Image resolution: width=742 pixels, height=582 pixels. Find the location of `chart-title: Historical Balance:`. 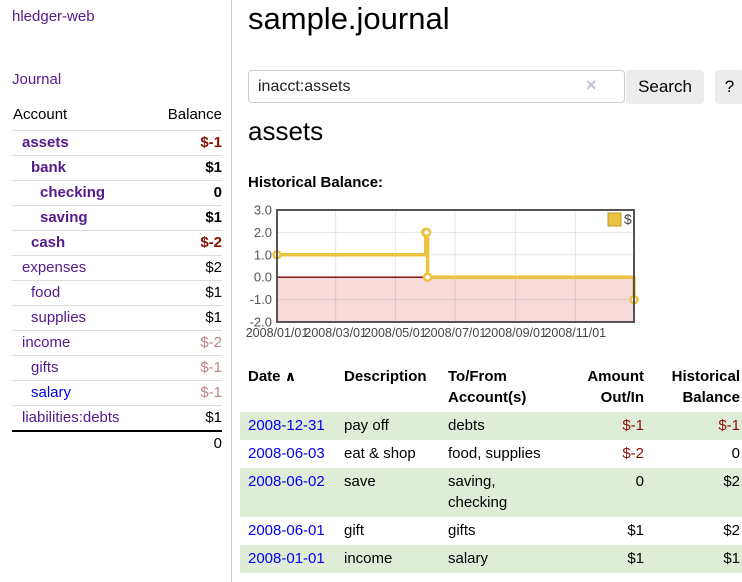

chart-title: Historical Balance: is located at coordinates (316, 182).